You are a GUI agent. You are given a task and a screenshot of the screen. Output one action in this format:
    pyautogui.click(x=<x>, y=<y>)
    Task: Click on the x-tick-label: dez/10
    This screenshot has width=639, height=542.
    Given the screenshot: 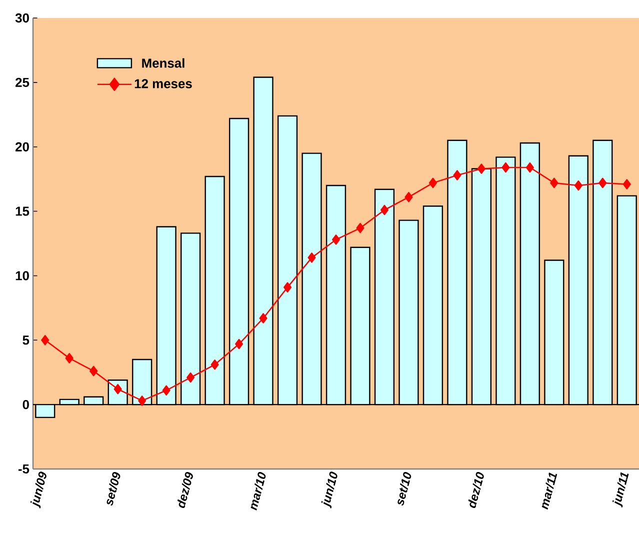 What is the action you would take?
    pyautogui.click(x=476, y=490)
    